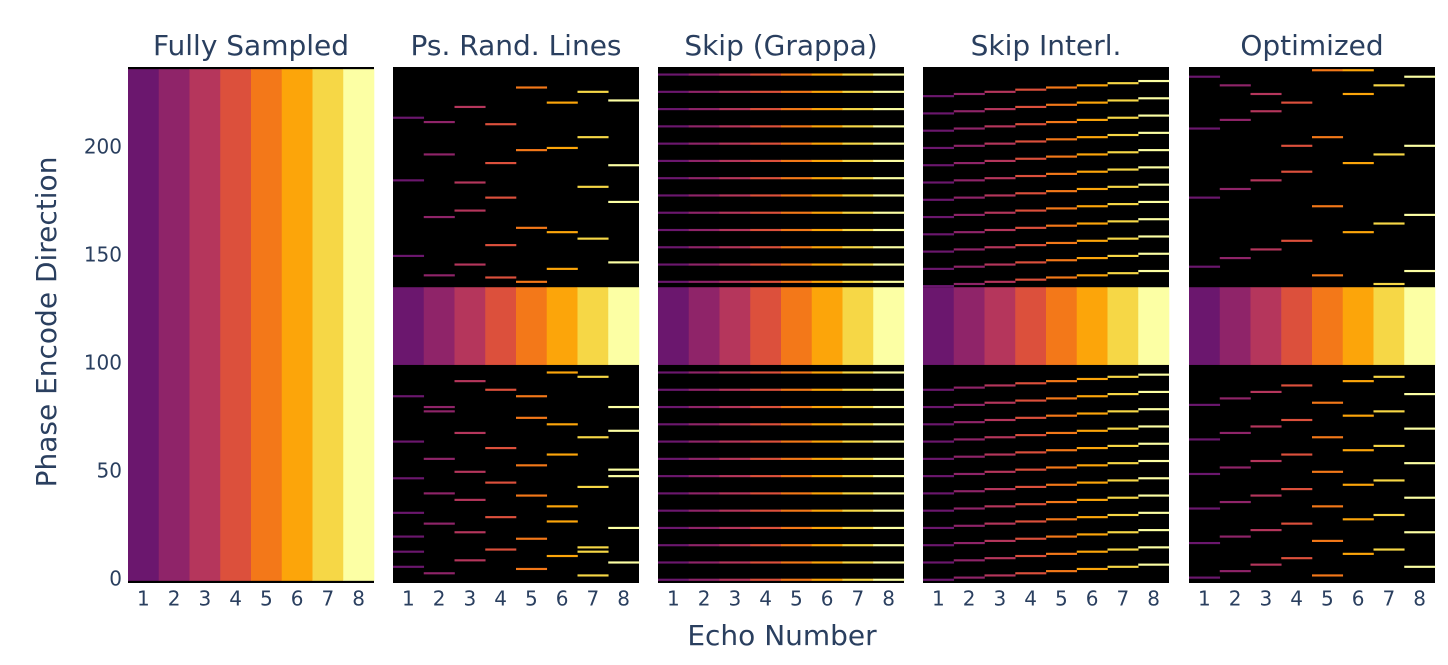 Image resolution: width=1448 pixels, height=665 pixels. Describe the element at coordinates (109, 470) in the screenshot. I see `y-tick-label: 50` at that location.